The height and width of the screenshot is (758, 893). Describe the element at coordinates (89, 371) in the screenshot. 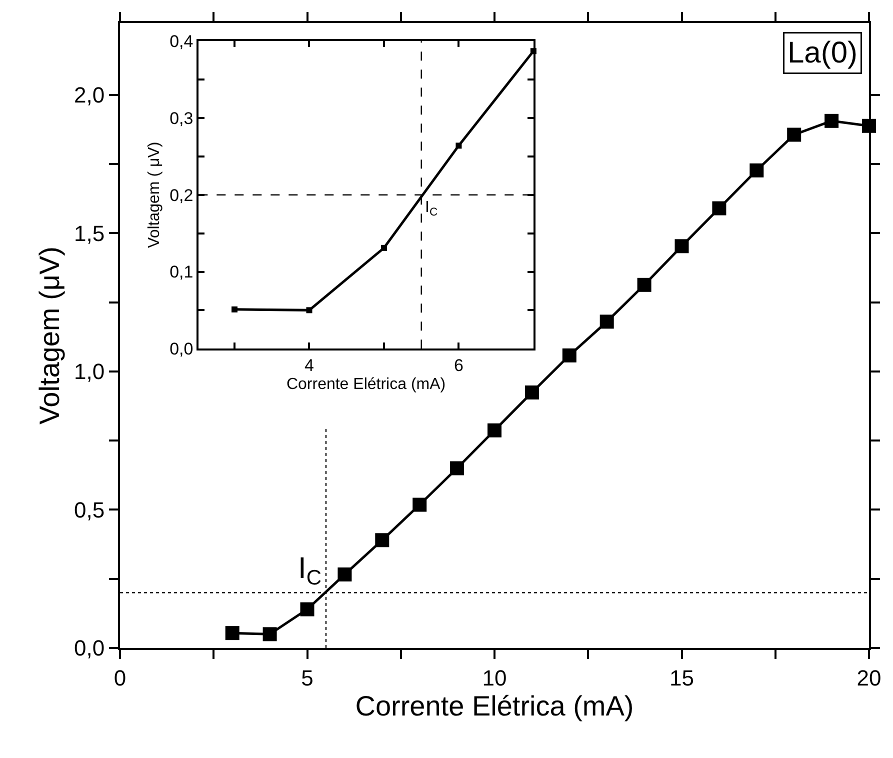

I see `y-tick-label: 1,0` at that location.